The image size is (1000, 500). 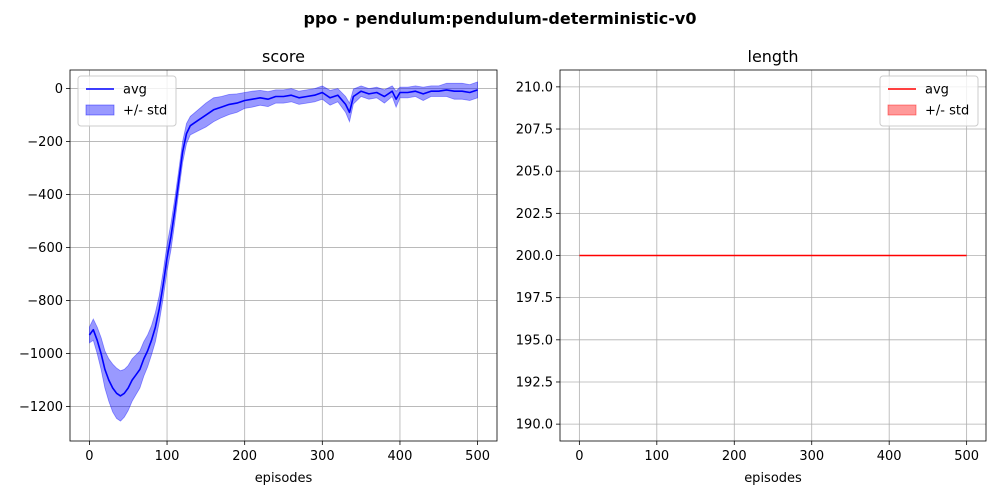 I want to click on score-ytick-label-3: −600, so click(x=45, y=248).